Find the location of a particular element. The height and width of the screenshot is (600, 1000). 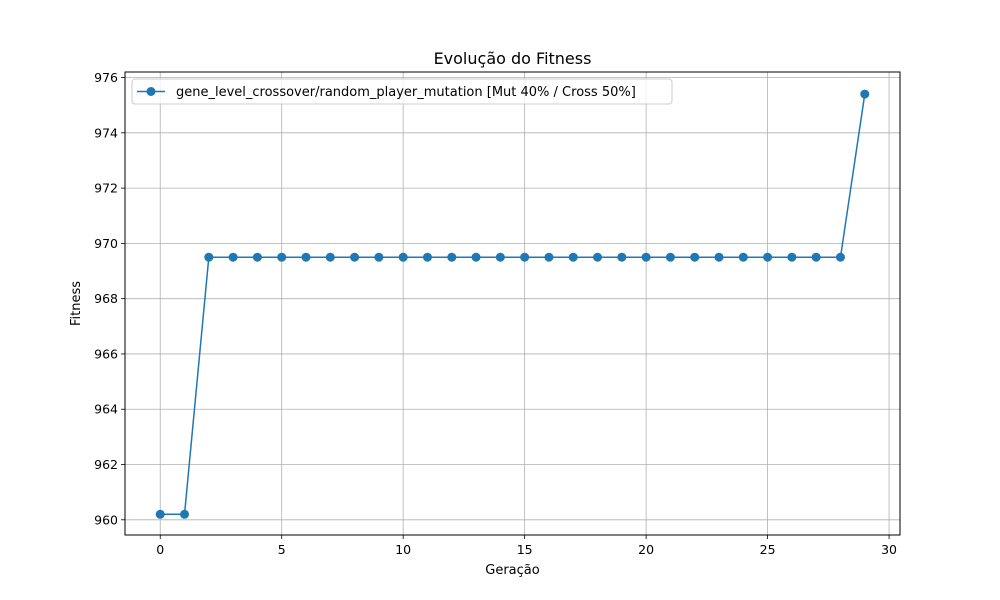

x-axis-ticks: 0 5 10 15 20 25 30 is located at coordinates (526, 546).